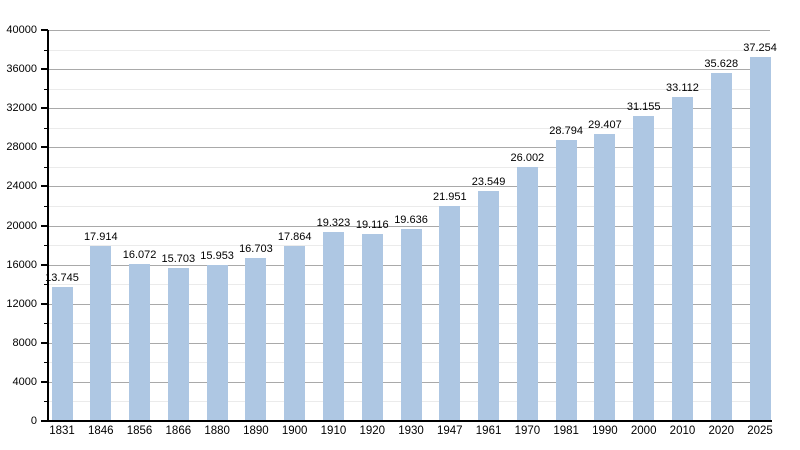  Describe the element at coordinates (217, 431) in the screenshot. I see `x-axis-tick-label: 1880` at that location.